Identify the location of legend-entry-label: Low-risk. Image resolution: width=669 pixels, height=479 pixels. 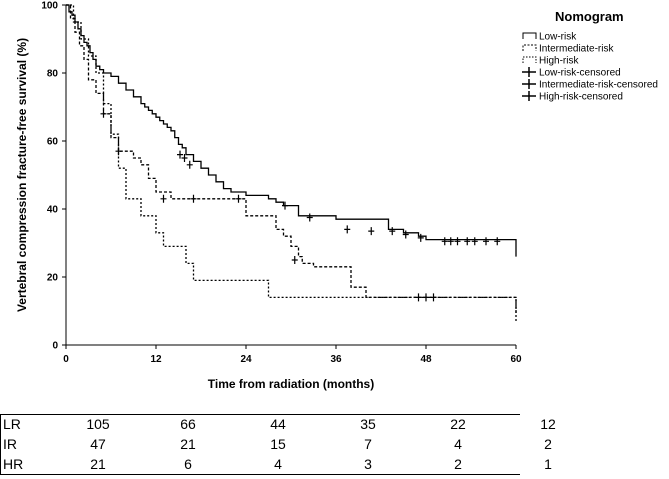
(558, 37).